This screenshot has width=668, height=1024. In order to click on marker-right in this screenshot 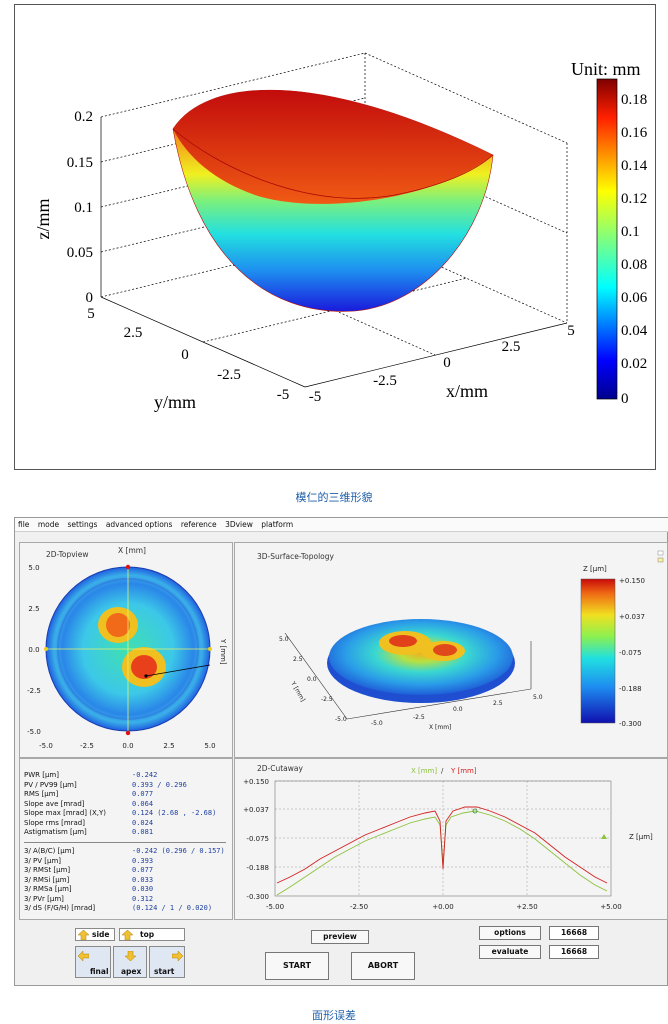, I will do `click(210, 649)`.